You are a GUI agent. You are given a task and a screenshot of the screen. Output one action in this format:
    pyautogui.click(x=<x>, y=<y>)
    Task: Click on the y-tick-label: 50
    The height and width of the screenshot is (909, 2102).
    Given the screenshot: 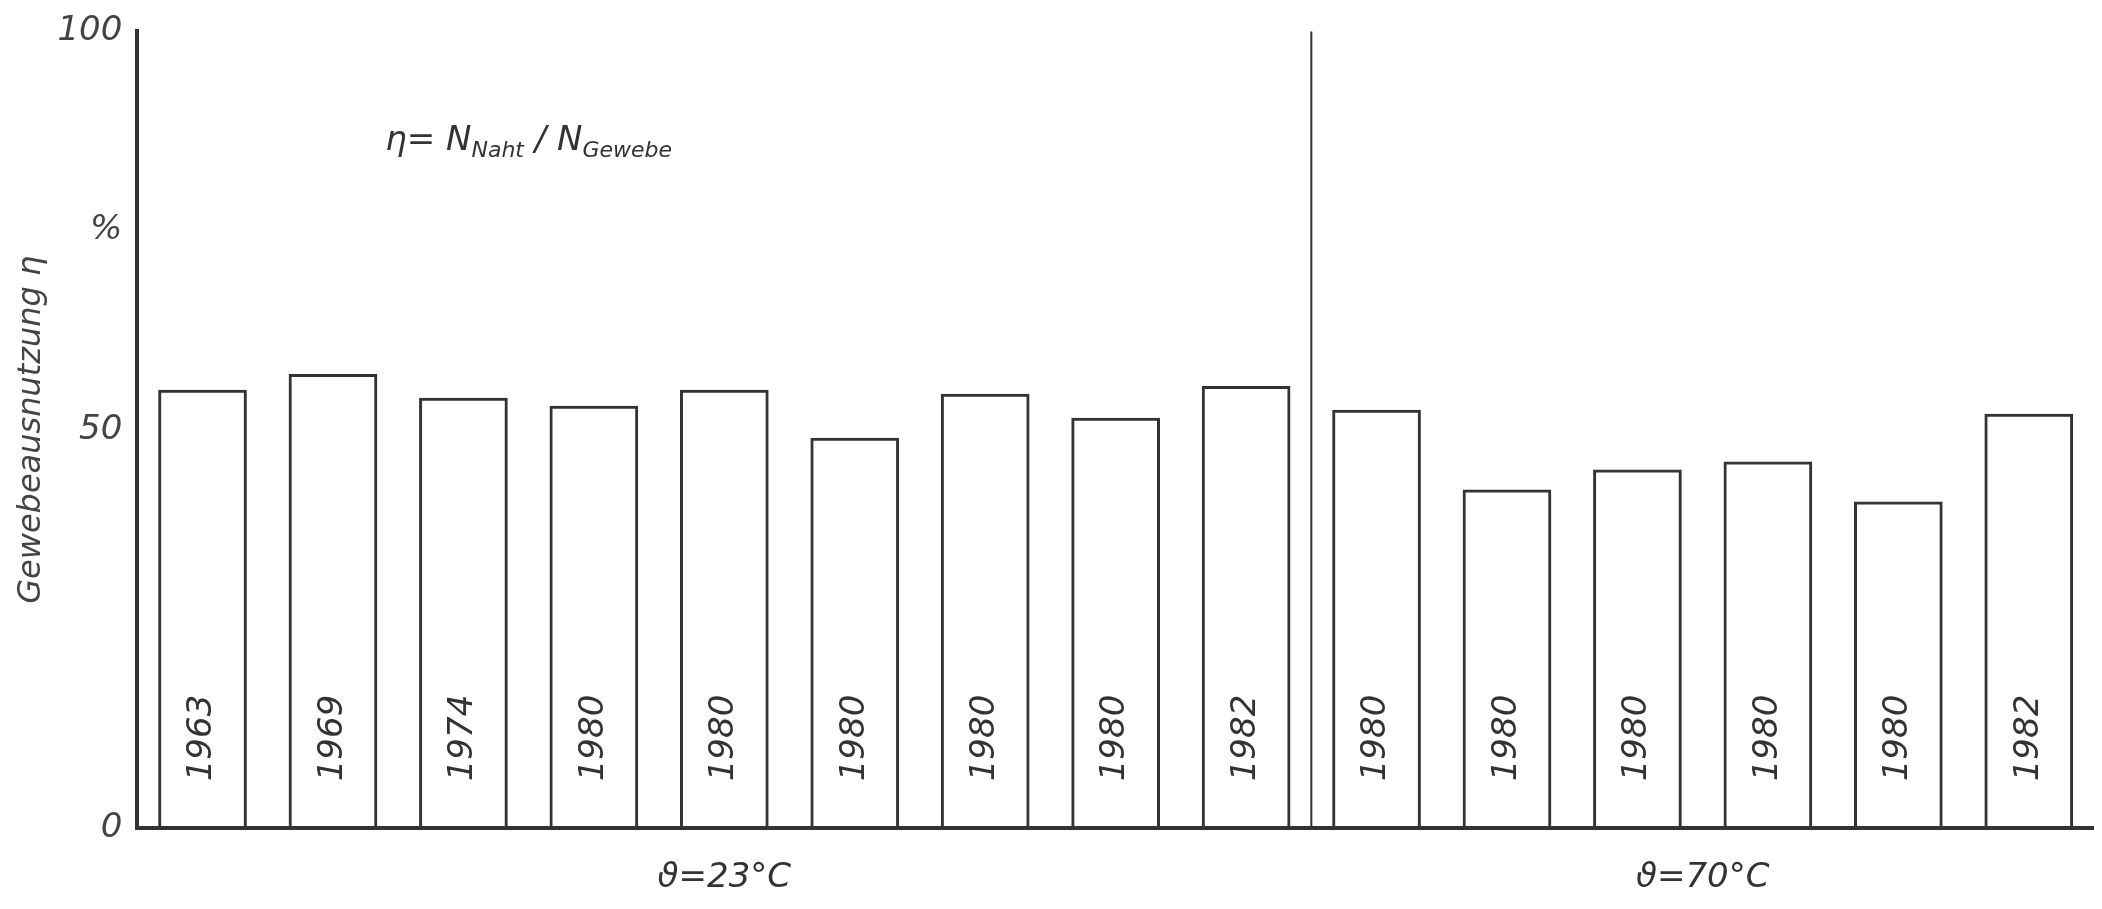 What is the action you would take?
    pyautogui.click(x=101, y=426)
    